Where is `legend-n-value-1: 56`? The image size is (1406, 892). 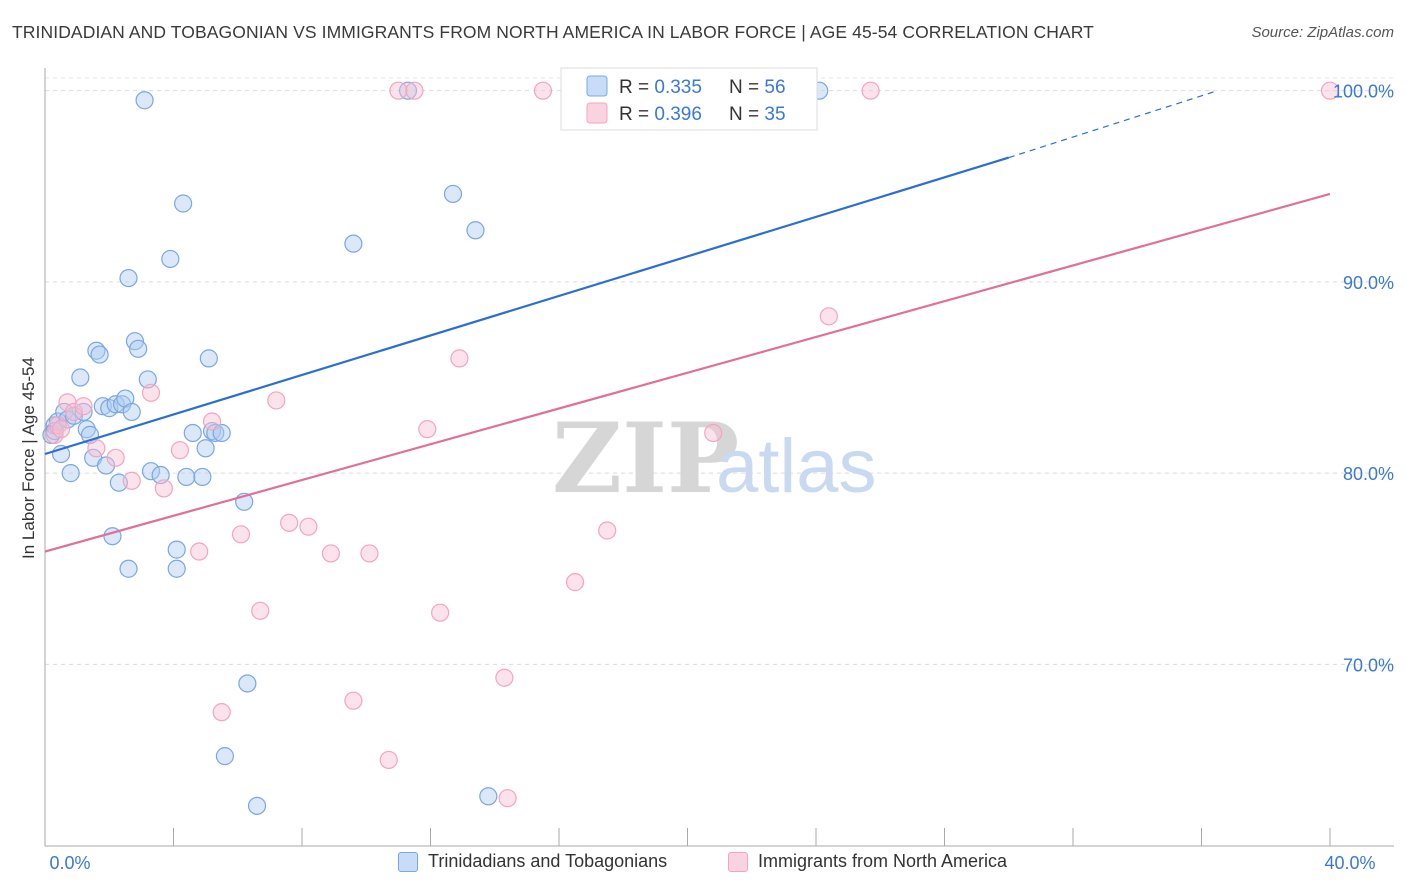
legend-n-value-1: 56 is located at coordinates (774, 87).